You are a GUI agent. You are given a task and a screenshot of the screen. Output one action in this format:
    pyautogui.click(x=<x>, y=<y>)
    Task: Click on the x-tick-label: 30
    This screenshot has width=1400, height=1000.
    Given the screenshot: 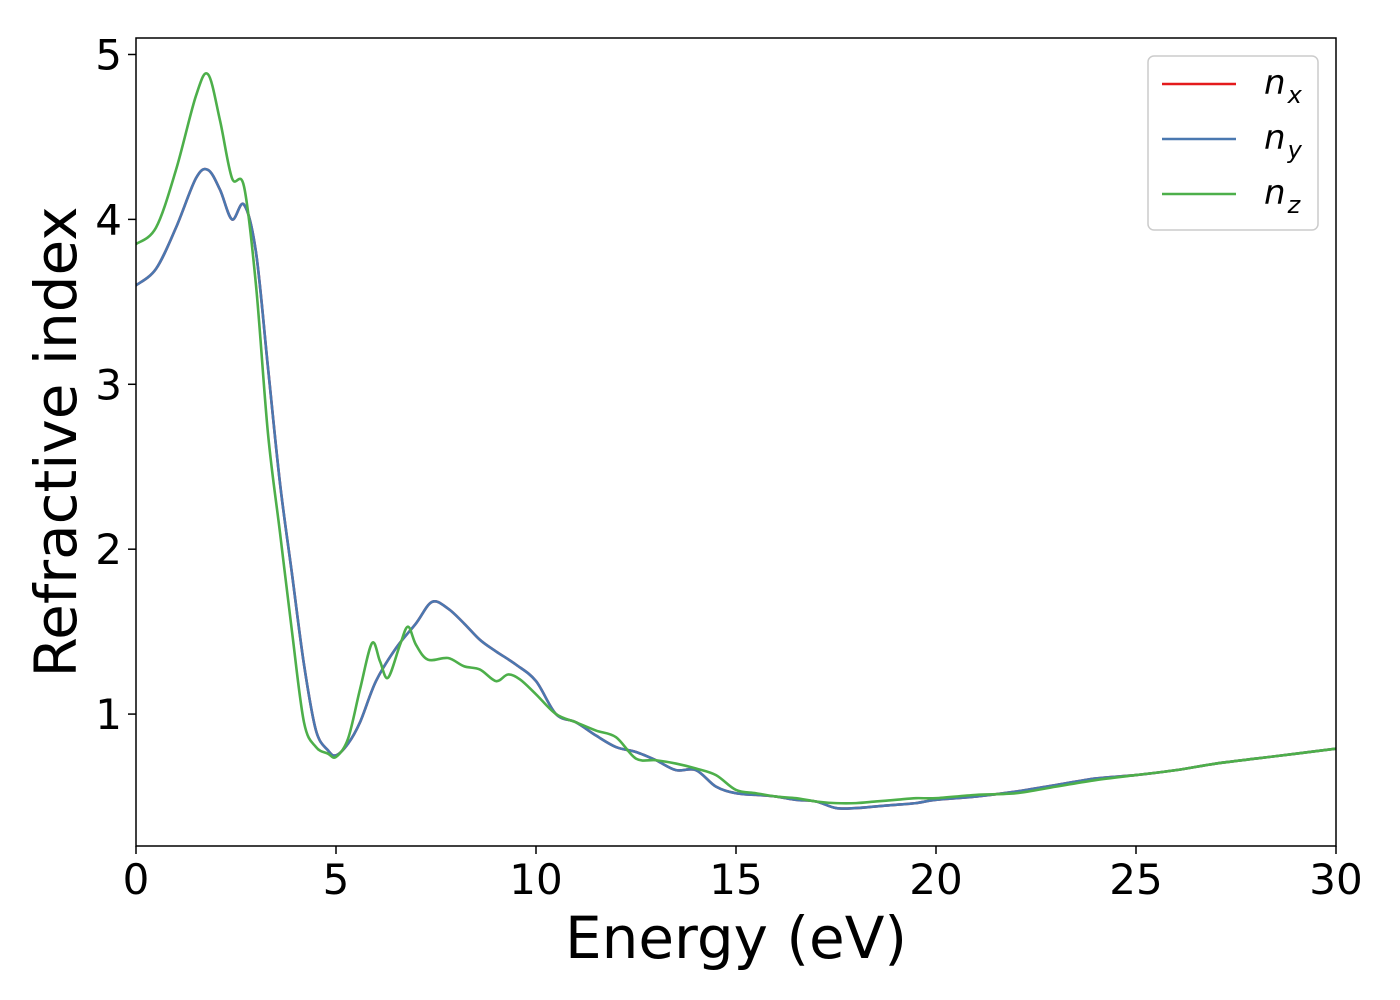 What is the action you would take?
    pyautogui.click(x=1335, y=879)
    